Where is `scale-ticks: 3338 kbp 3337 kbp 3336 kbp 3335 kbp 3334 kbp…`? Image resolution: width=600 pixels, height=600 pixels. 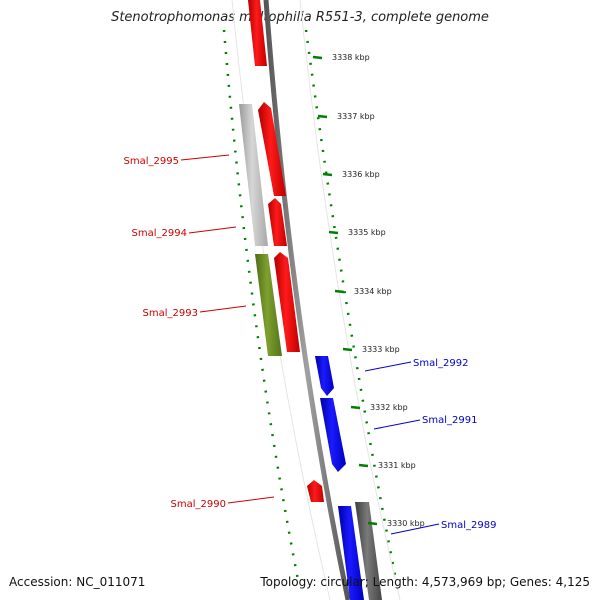 scale-ticks: 3338 kbp 3337 kbp 3336 kbp 3335 kbp 3334 kbp… is located at coordinates (368, 290).